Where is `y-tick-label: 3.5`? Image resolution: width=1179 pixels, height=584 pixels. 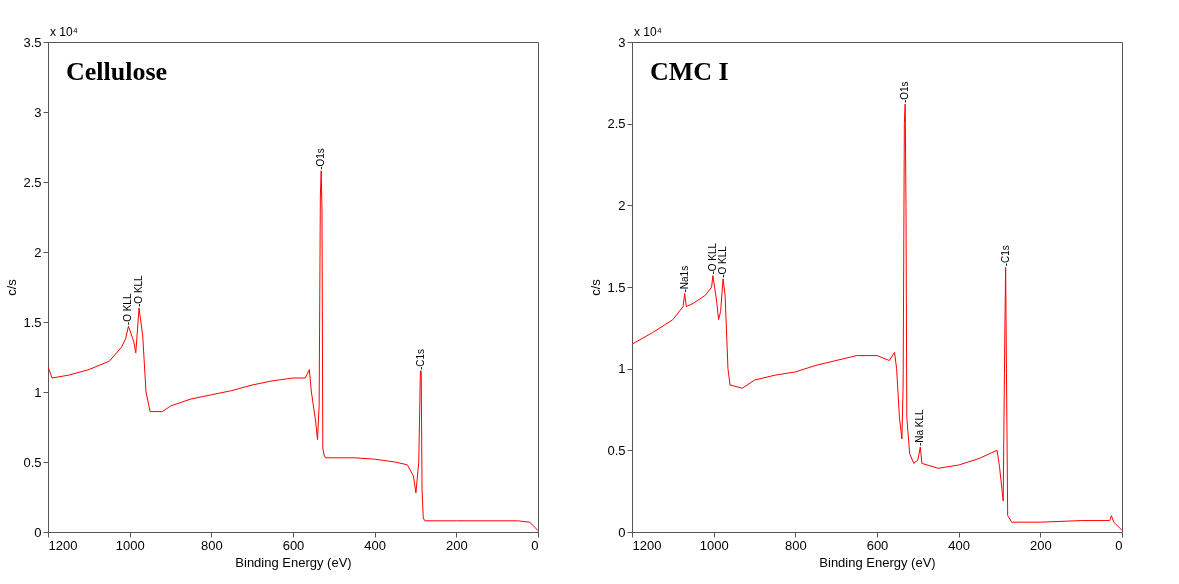
y-tick-label: 3.5 is located at coordinates (32, 42).